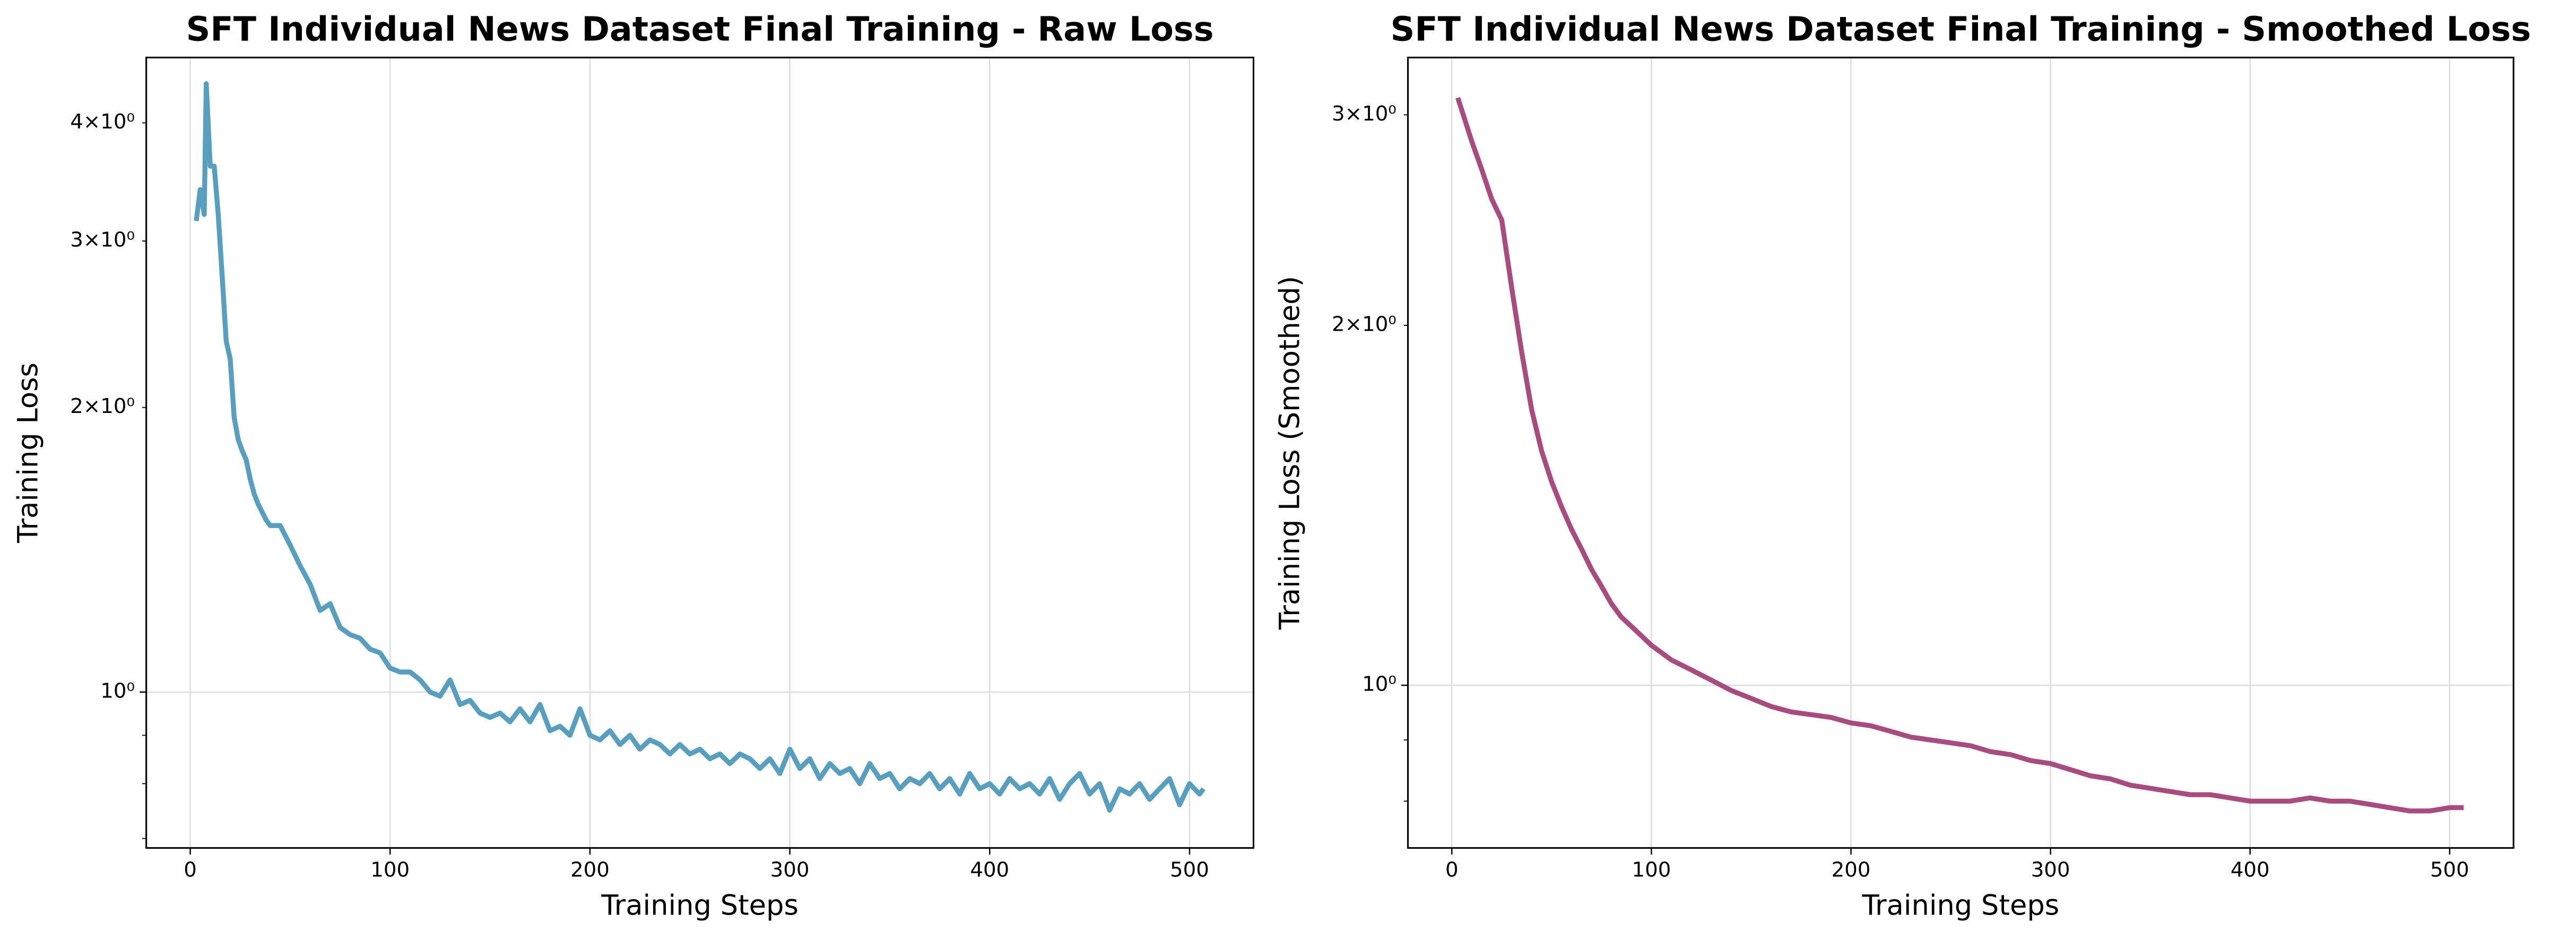  I want to click on y-tick-label: 4×10⁰, so click(102, 122).